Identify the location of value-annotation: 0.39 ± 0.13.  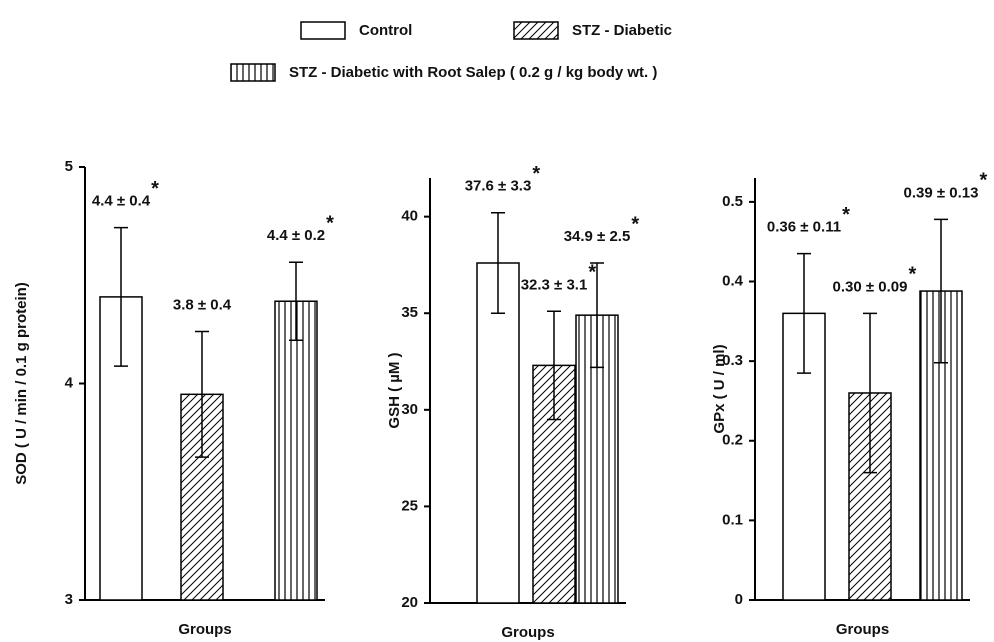
(941, 192).